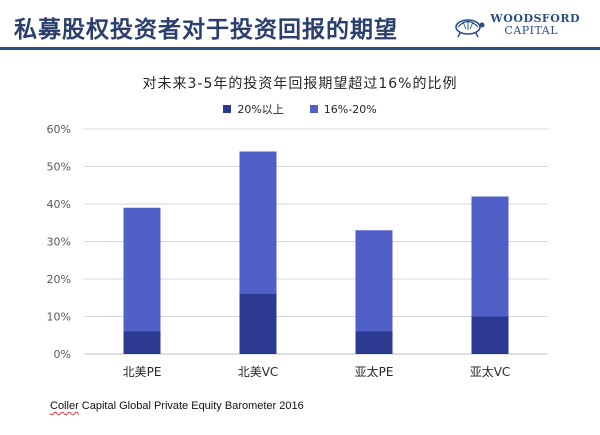 This screenshot has width=600, height=435. I want to click on y-tick-label: 60%, so click(59, 129).